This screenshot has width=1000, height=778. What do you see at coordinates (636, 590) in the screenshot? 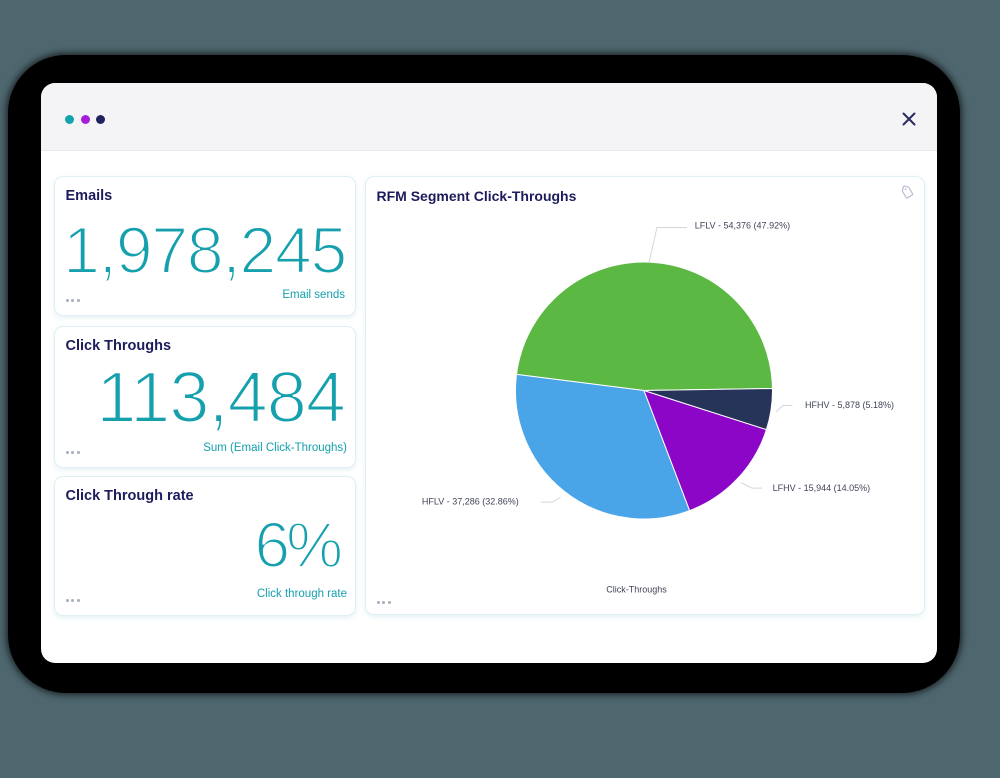
I see `svg-text: Click-Throughs` at bounding box center [636, 590].